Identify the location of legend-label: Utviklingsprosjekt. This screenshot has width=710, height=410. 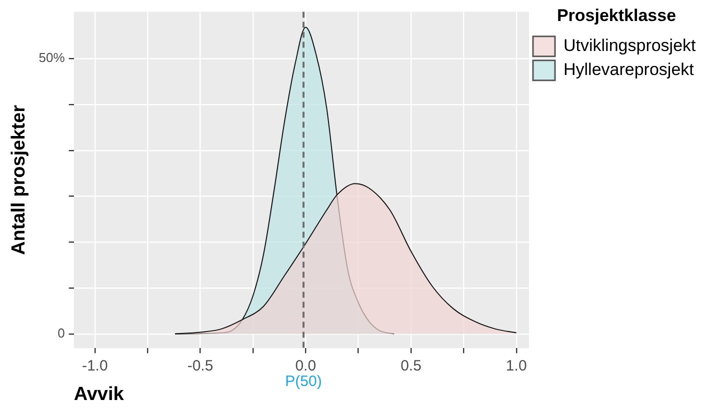
(630, 46).